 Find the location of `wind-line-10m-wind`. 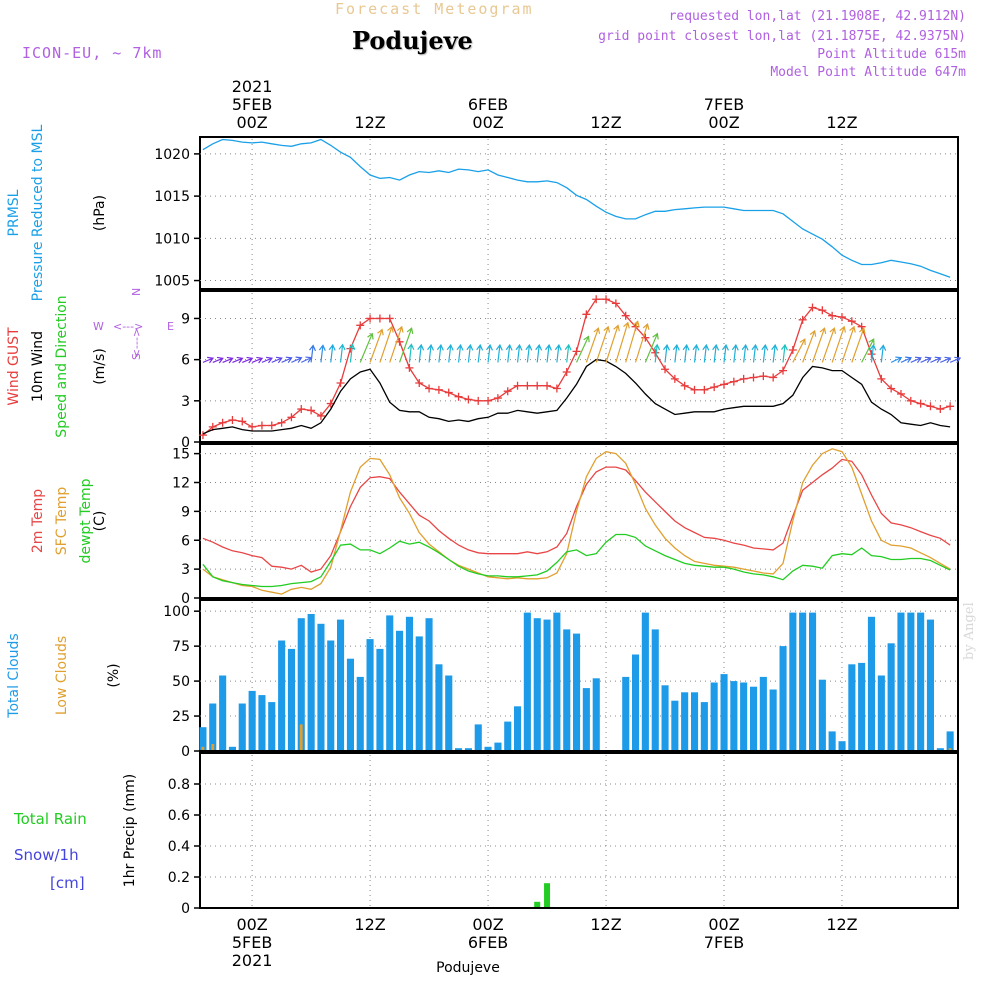

wind-line-10m-wind is located at coordinates (576, 396).